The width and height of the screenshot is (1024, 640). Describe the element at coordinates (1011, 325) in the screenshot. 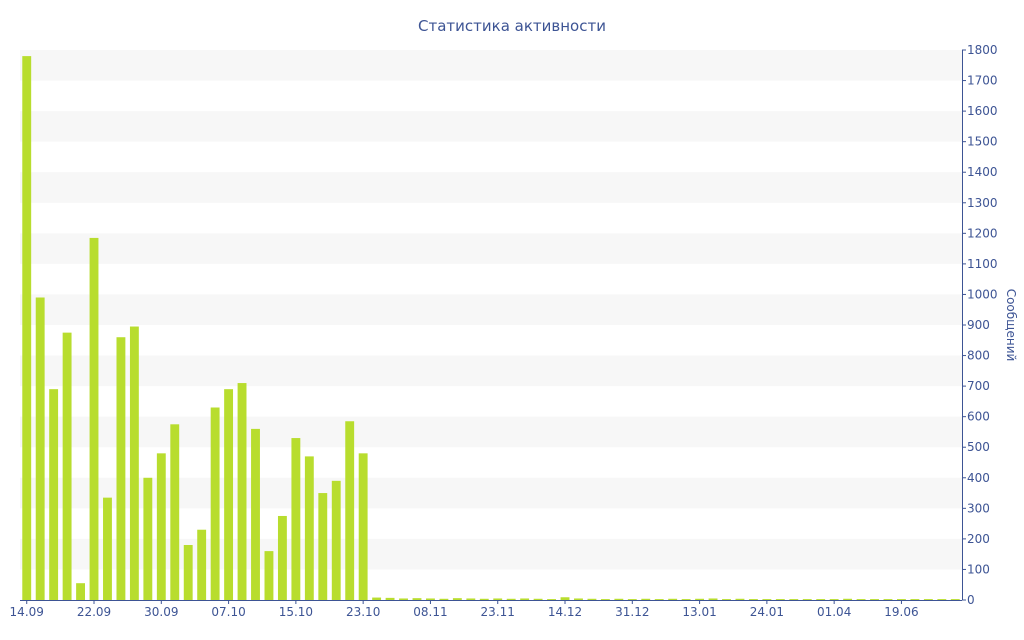

I see `y-axis-label: Сообщений` at that location.